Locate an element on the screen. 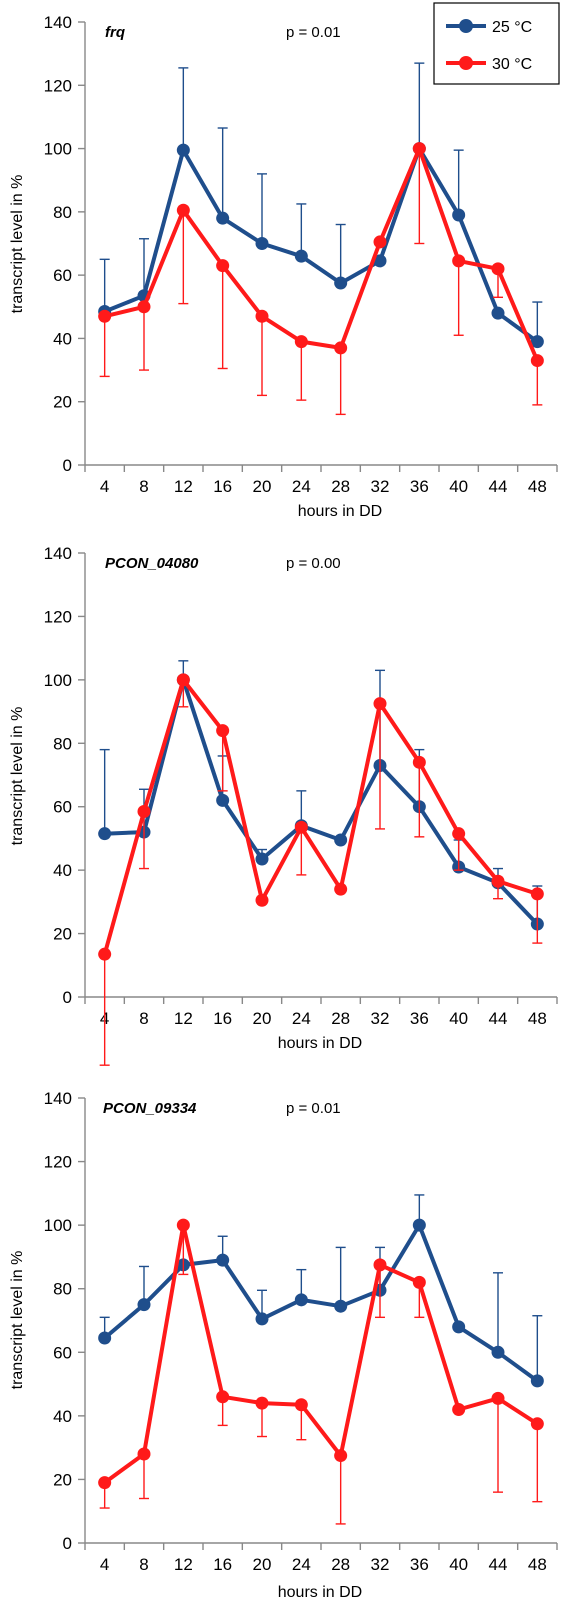 Image resolution: width=565 pixels, height=1603 pixels. legend-box is located at coordinates (496, 43).